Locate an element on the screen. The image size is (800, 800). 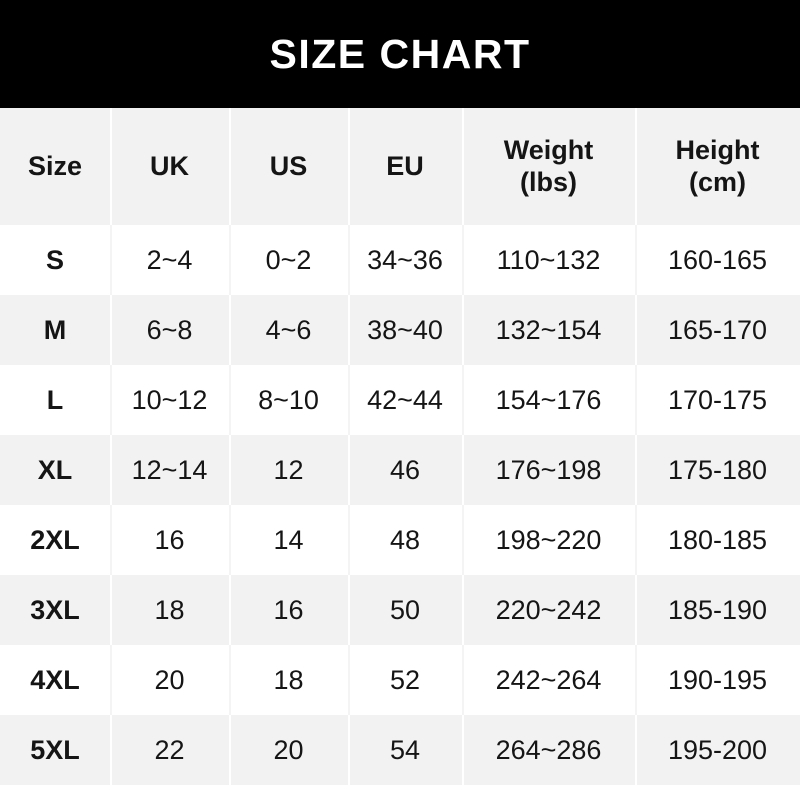
table-row: 4XL 20 18 52 242~264 190-195 is located at coordinates (400, 680).